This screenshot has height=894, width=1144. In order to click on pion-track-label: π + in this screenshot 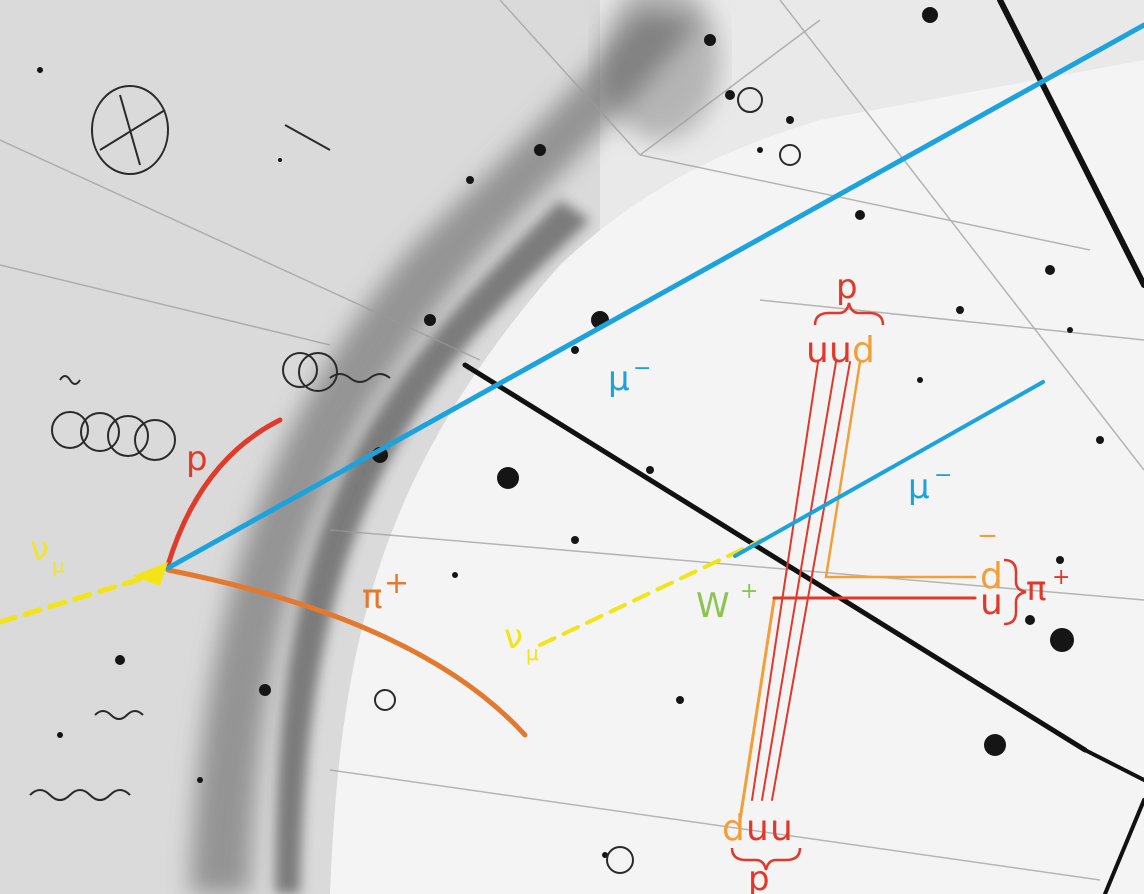, I will do `click(385, 591)`.